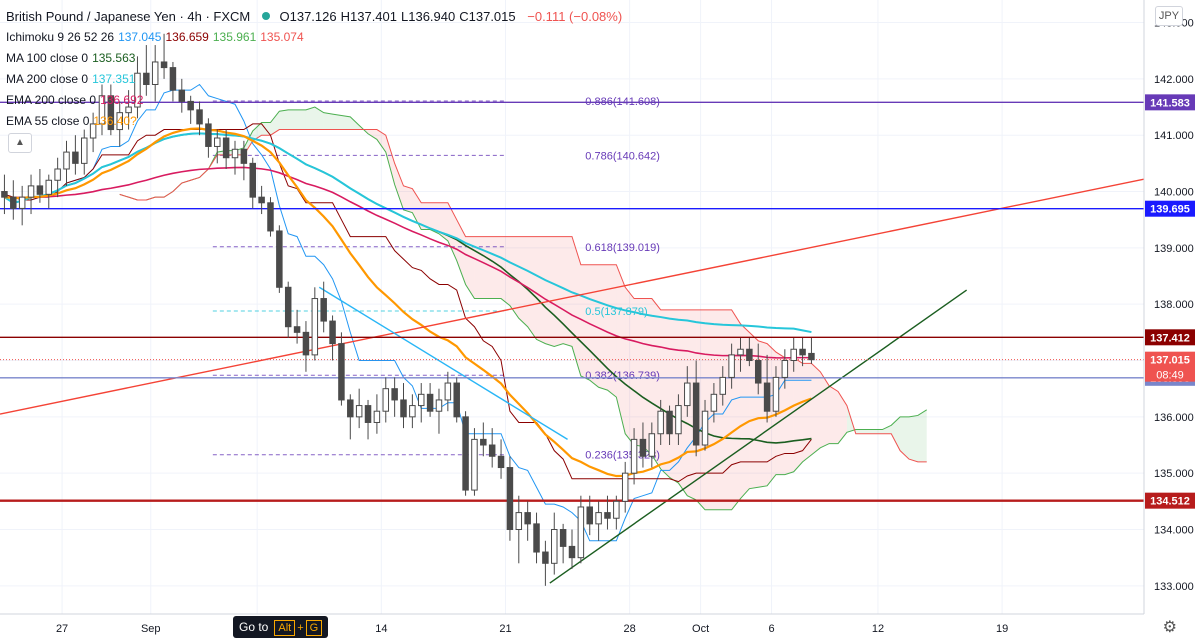 This screenshot has height=639, width=1195. What do you see at coordinates (285, 628) in the screenshot?
I see `alt-key: Alt` at bounding box center [285, 628].